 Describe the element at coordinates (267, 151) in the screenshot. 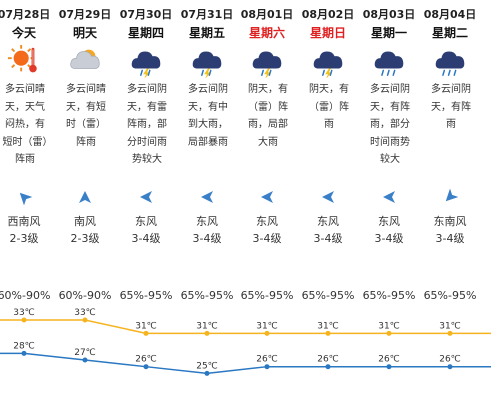

I see `day-column: 08月01日 星期六阴天，有（雷）阵雨，局部大雨东风 3-4级 65%-95%` at that location.